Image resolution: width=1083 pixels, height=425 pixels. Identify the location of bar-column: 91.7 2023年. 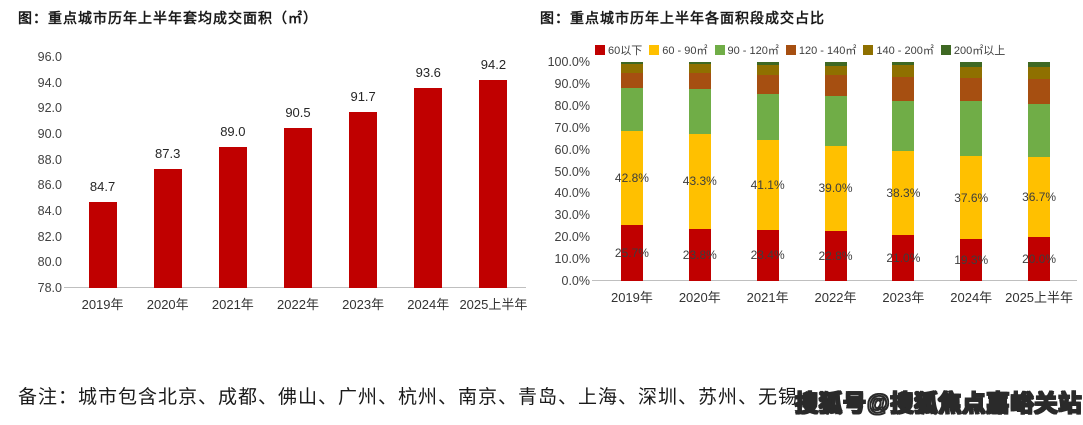
(363, 184).